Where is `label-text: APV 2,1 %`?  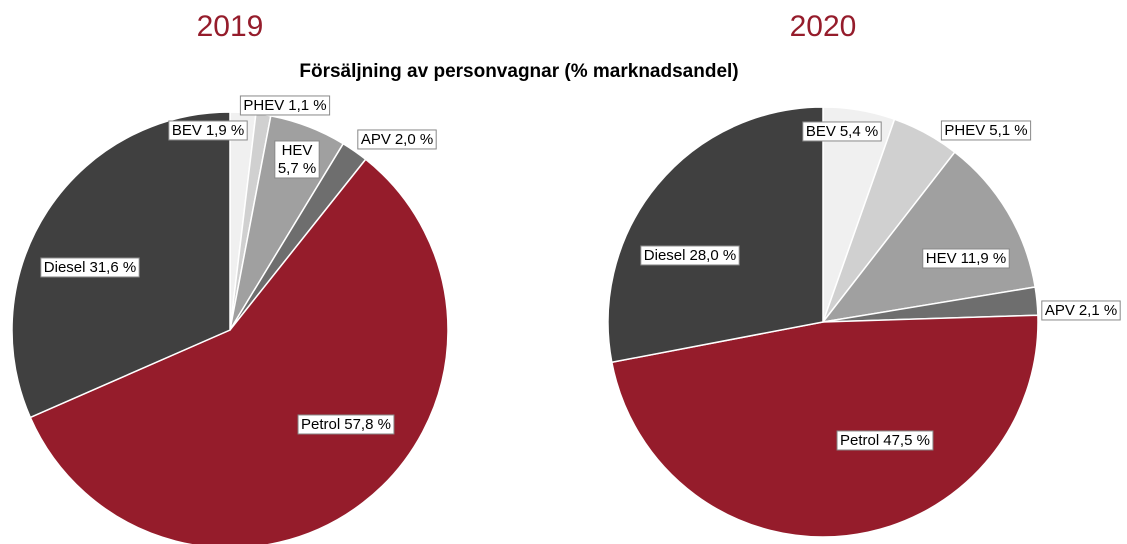
label-text: APV 2,1 % is located at coordinates (1081, 310).